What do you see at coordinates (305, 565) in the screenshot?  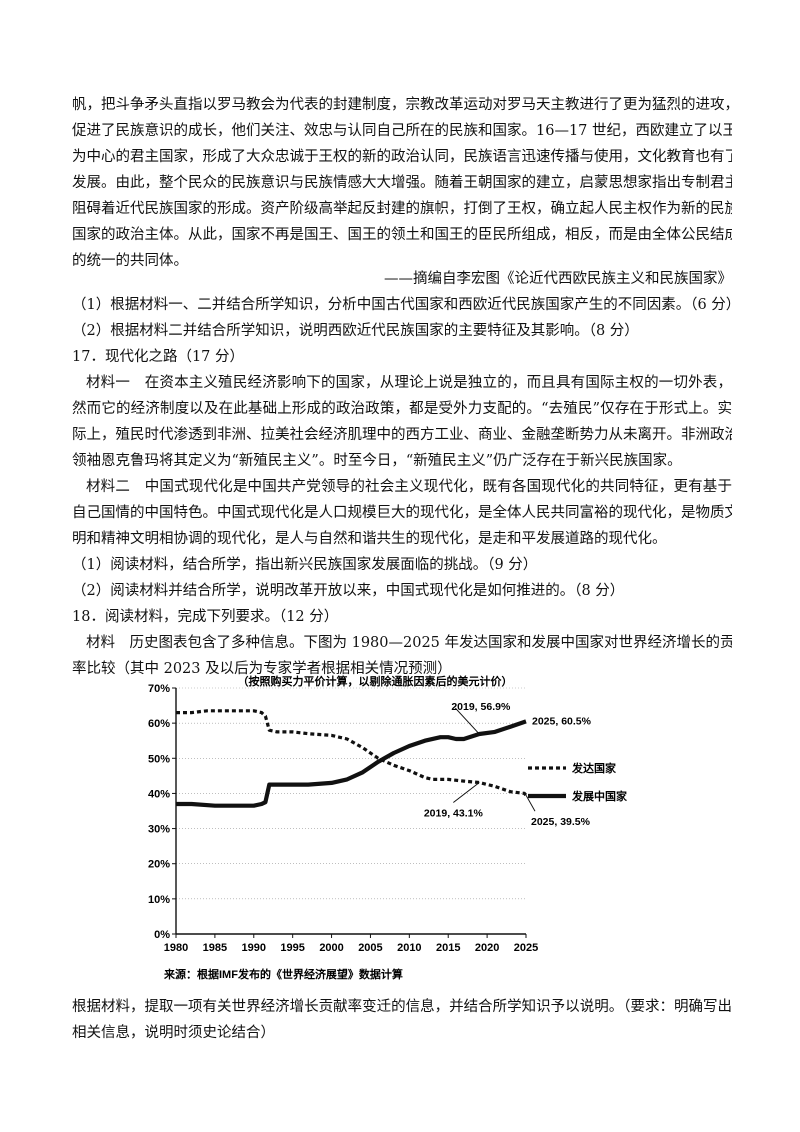 I see `question-17-1: （1）阅读材料，结合所学，指出新兴民族国家发展面临的挑战。（9 分）` at bounding box center [305, 565].